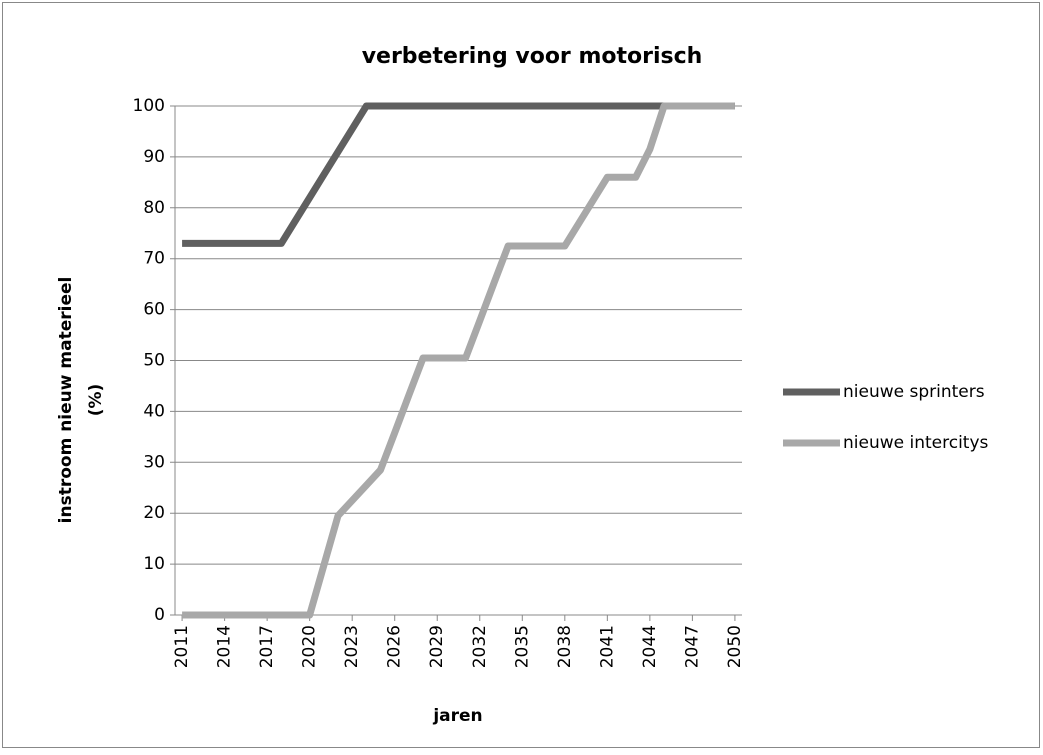 The width and height of the screenshot is (1043, 755). I want to click on y-tick-label: 70, so click(154, 259).